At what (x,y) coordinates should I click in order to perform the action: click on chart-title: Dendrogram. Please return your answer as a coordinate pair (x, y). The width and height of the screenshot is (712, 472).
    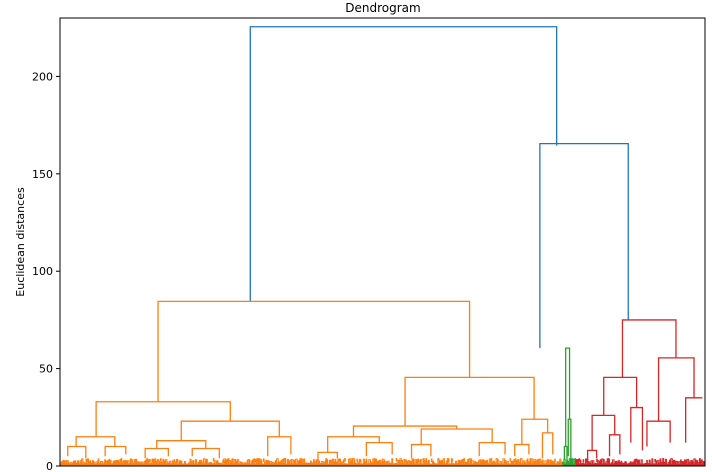
    Looking at the image, I should click on (382, 8).